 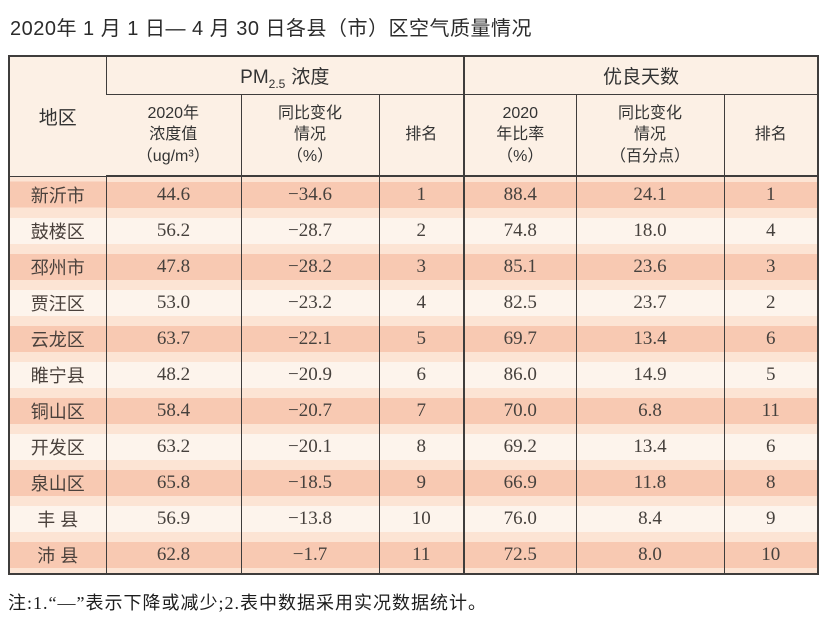 I want to click on table-row: 贾汪区 53.0 −23.2 4 82.5 23.7 2, so click(x=414, y=303).